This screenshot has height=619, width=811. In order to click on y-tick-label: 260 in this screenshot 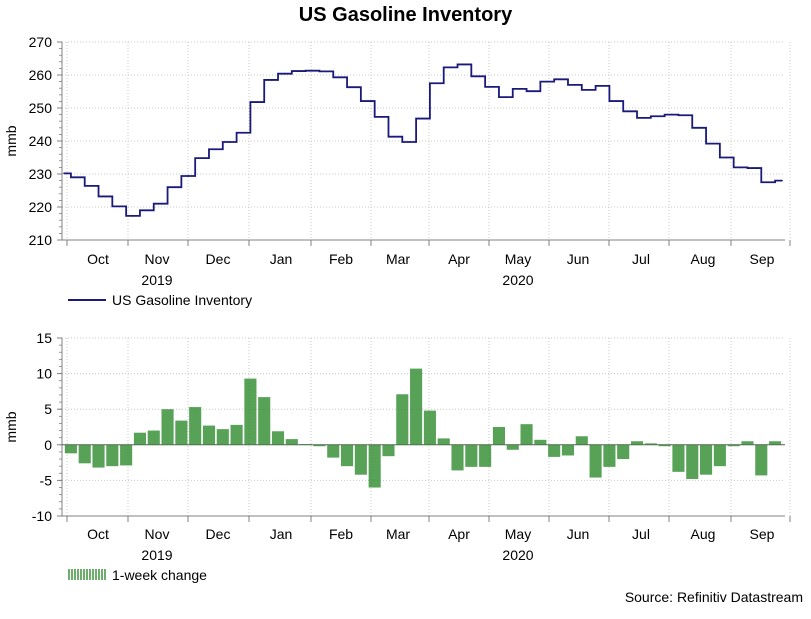, I will do `click(41, 75)`.